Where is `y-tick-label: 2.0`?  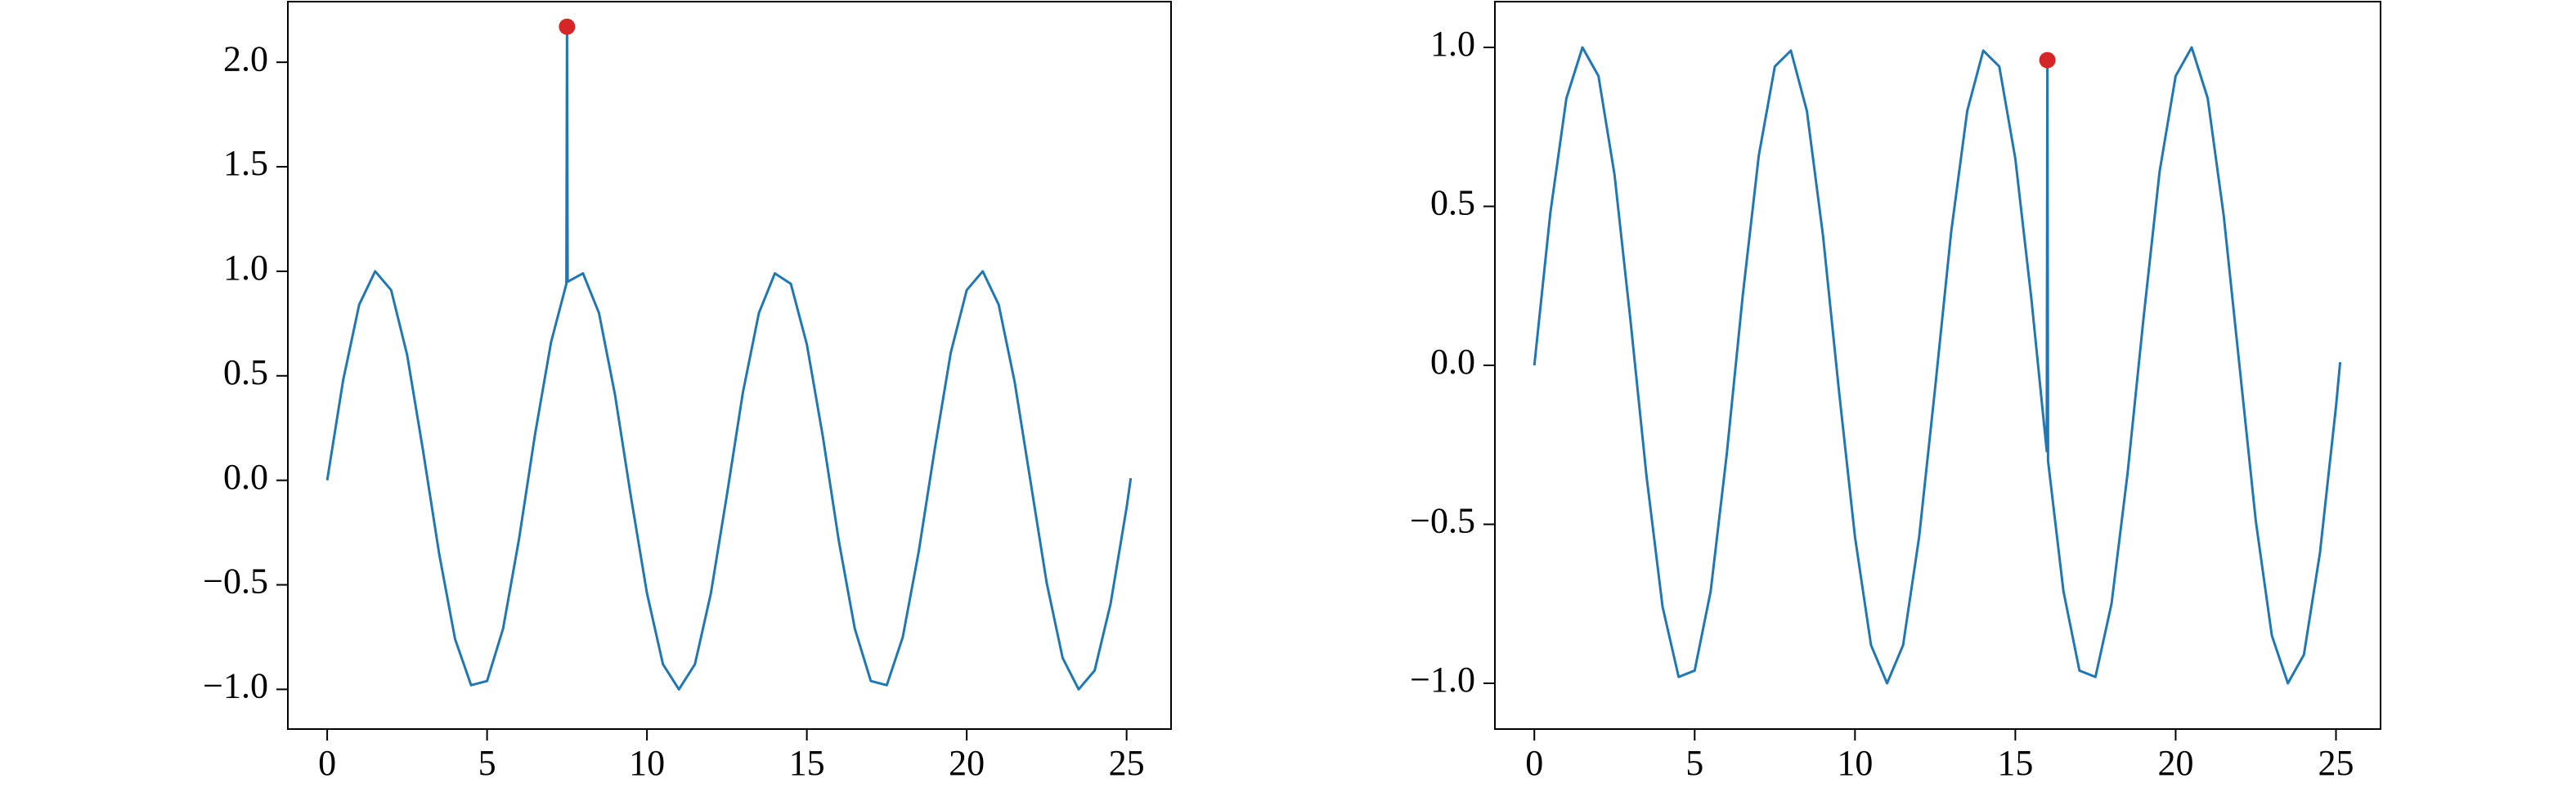 y-tick-label: 2.0 is located at coordinates (245, 58).